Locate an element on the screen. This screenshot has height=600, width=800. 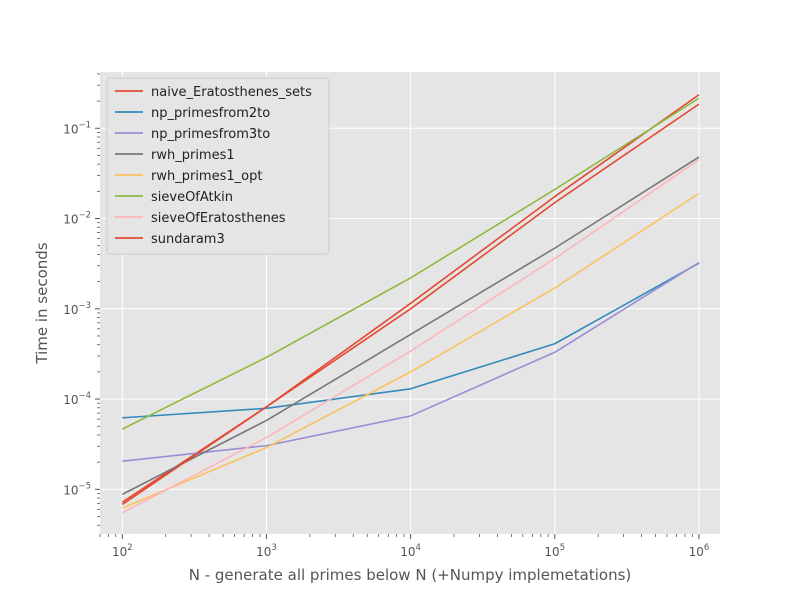
y-tick-label: 10⁻¹ is located at coordinates (77, 128).